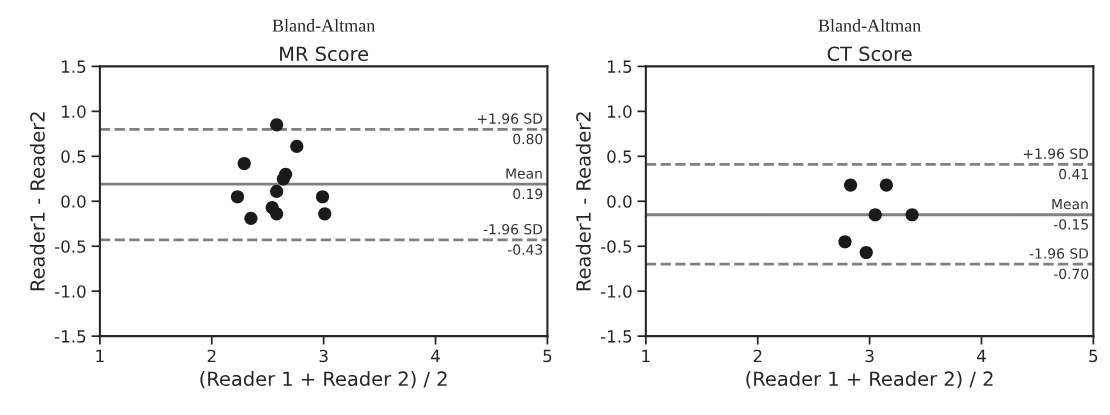 This screenshot has width=1110, height=415. Describe the element at coordinates (528, 194) in the screenshot. I see `annotation: 0.19` at that location.